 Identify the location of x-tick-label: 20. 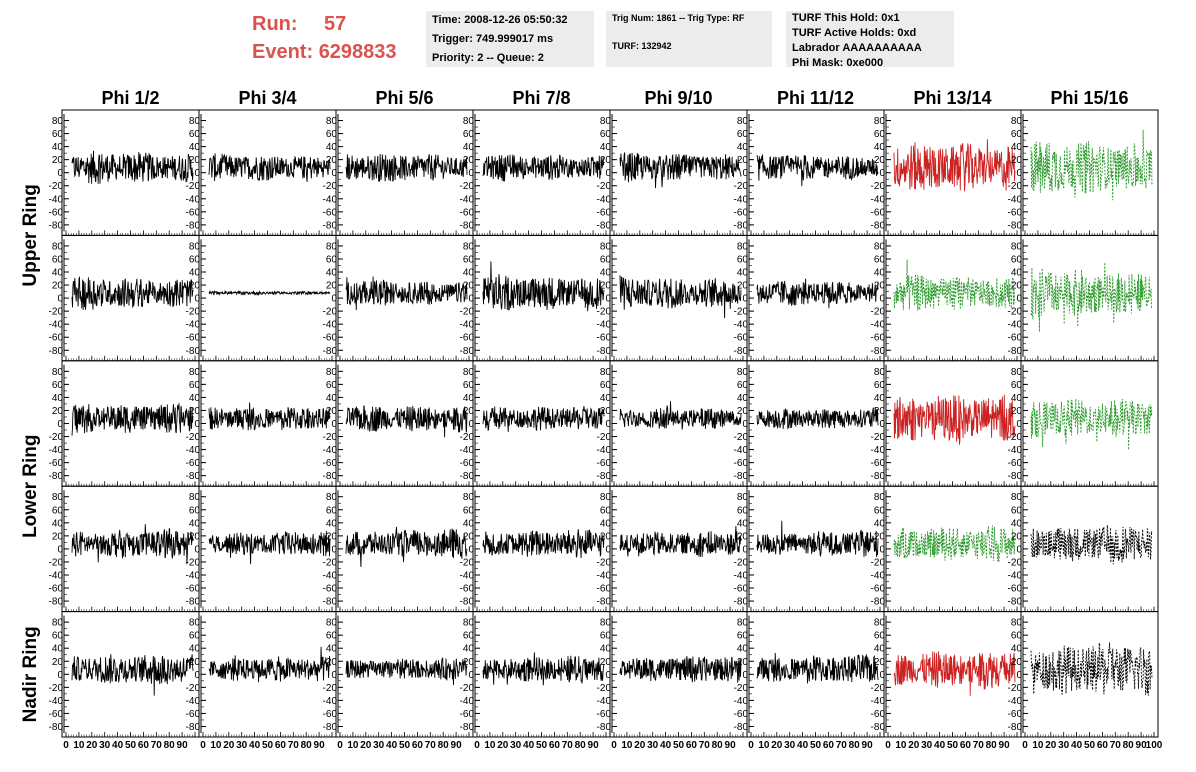
(503, 745).